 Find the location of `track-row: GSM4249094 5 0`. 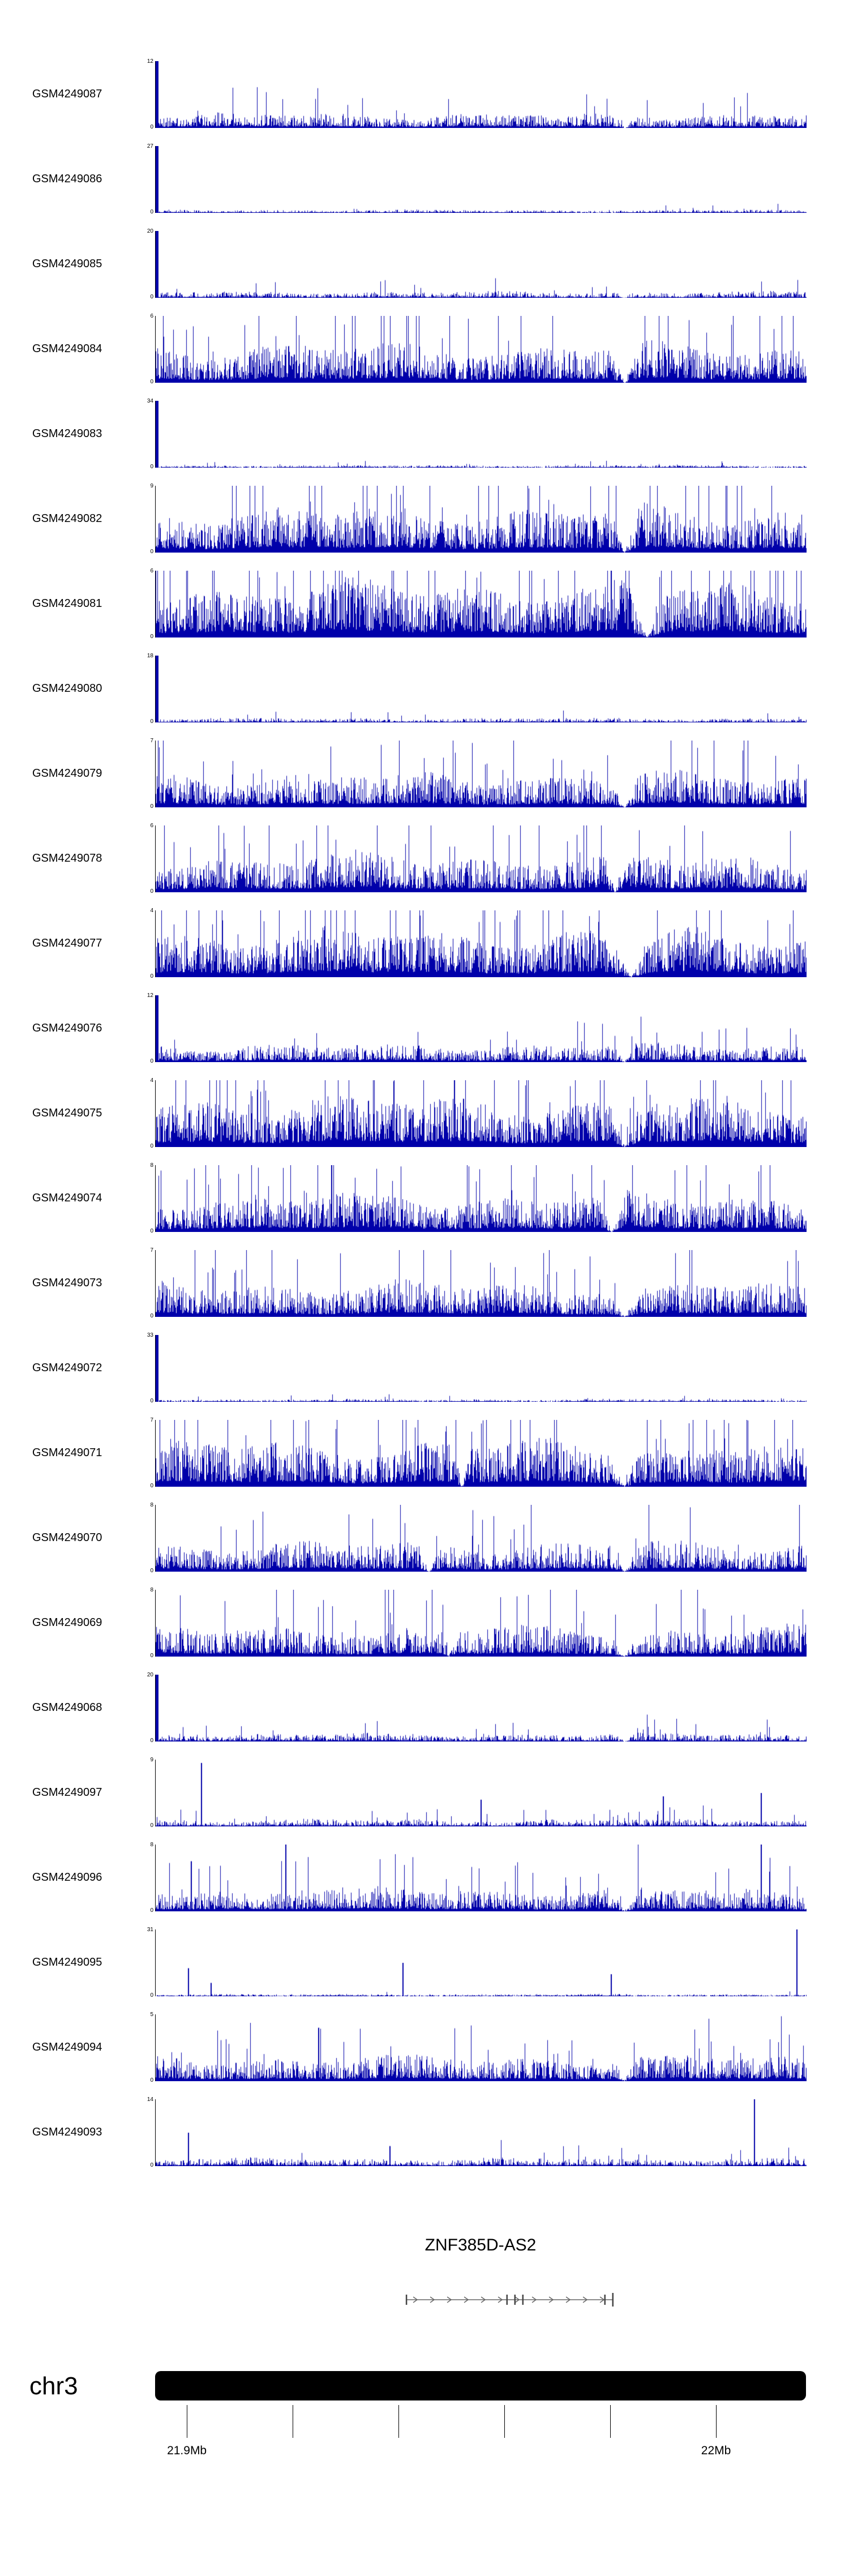

track-row: GSM4249094 5 0 is located at coordinates (424, 2055).